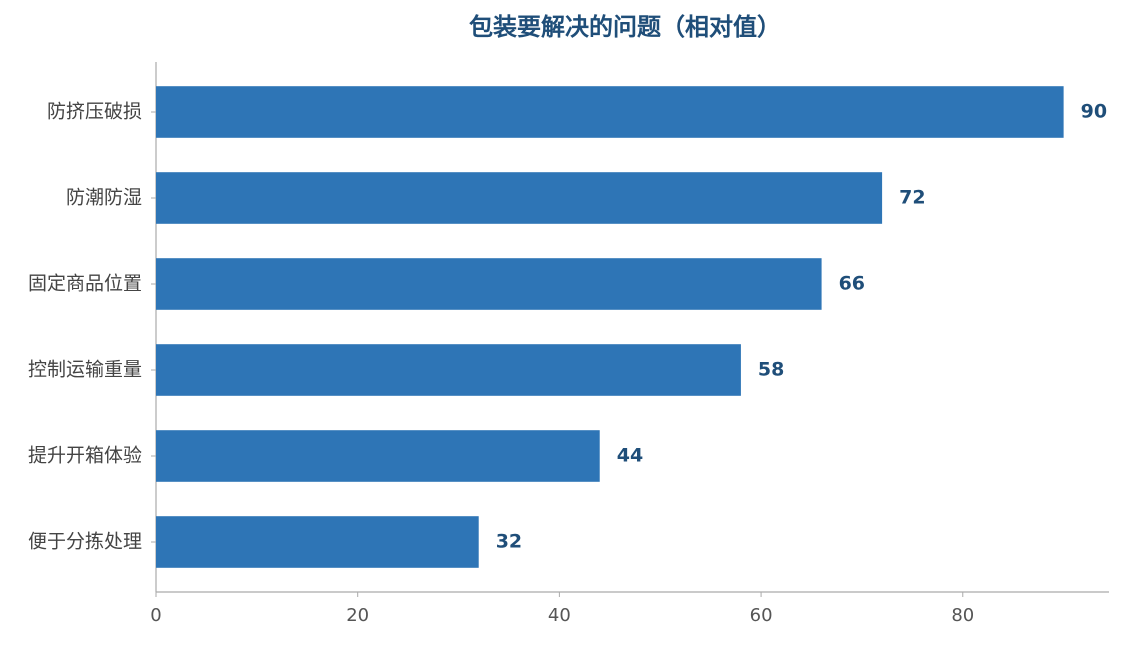  Describe the element at coordinates (85, 456) in the screenshot. I see `y-tick-label: 提升开箱体验` at that location.